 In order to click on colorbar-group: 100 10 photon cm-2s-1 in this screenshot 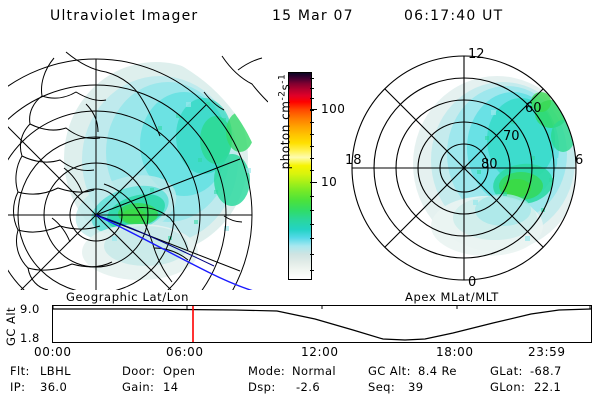, I will do `click(306, 175)`.